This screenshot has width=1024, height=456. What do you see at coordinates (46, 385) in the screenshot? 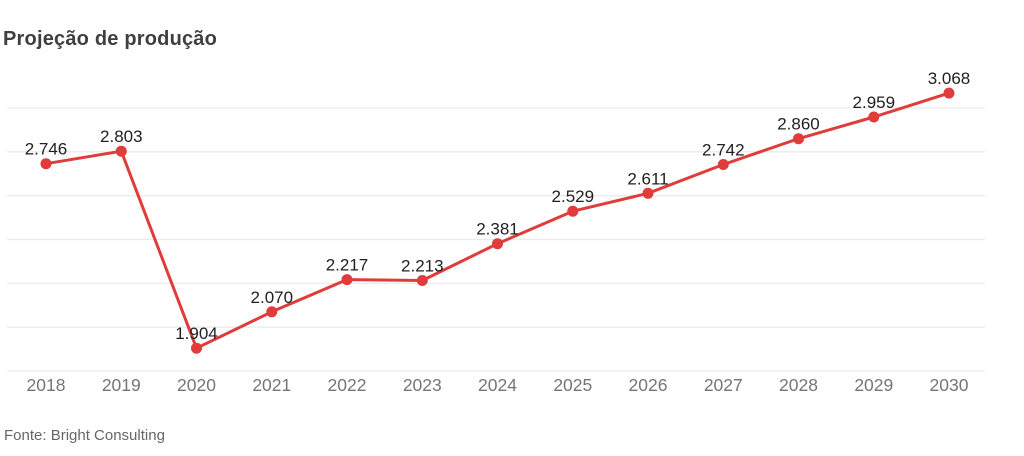
I see `x-axis-tick-label: 2018` at bounding box center [46, 385].